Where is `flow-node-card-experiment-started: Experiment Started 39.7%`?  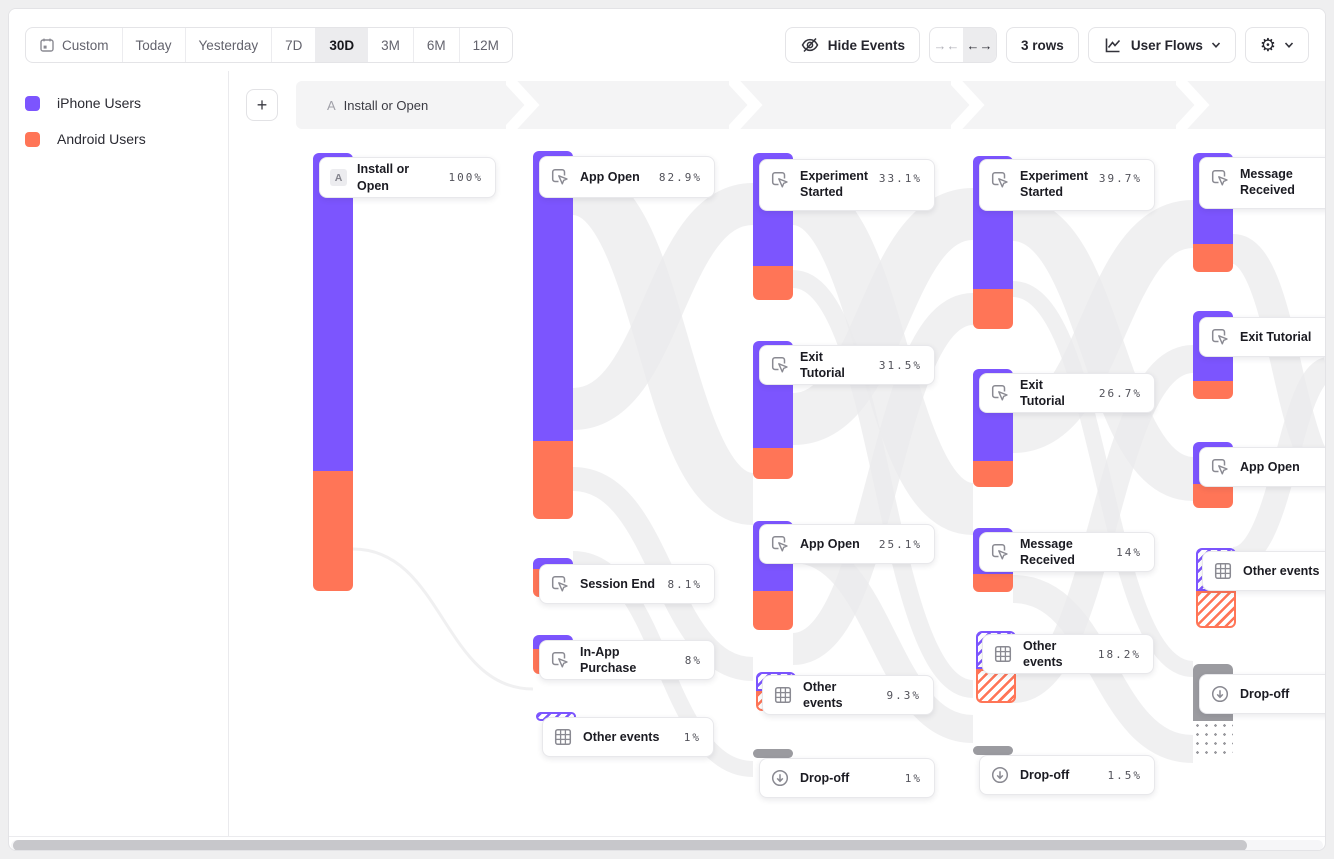
flow-node-card-experiment-started: Experiment Started 39.7% is located at coordinates (1067, 185).